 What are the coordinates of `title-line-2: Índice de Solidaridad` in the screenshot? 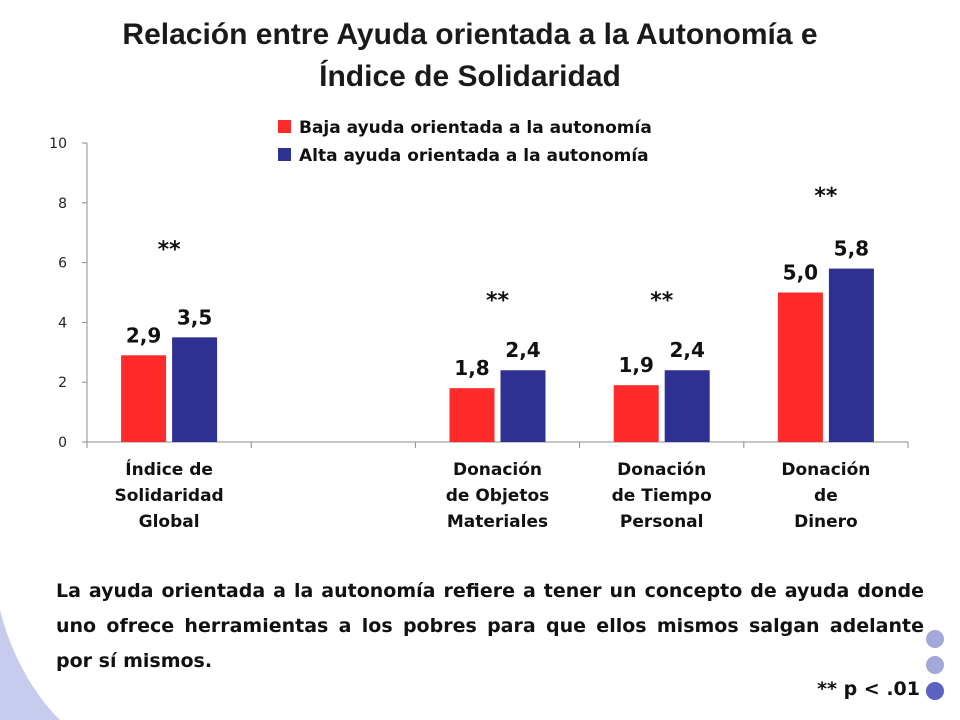 It's located at (470, 76).